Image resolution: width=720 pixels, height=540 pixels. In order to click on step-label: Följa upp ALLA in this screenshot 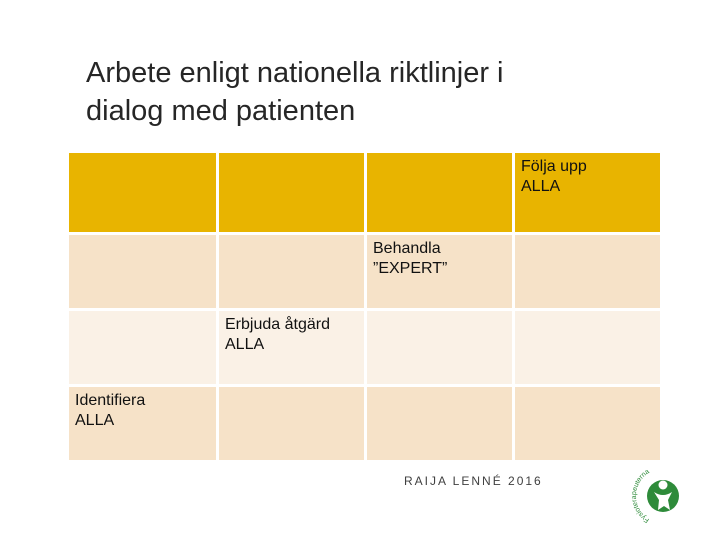, I will do `click(554, 176)`.